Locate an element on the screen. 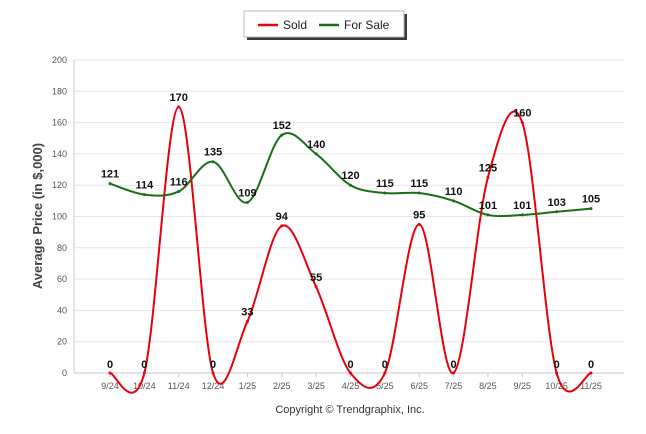 The height and width of the screenshot is (434, 646). x-tick-label: 11/25 is located at coordinates (591, 386).